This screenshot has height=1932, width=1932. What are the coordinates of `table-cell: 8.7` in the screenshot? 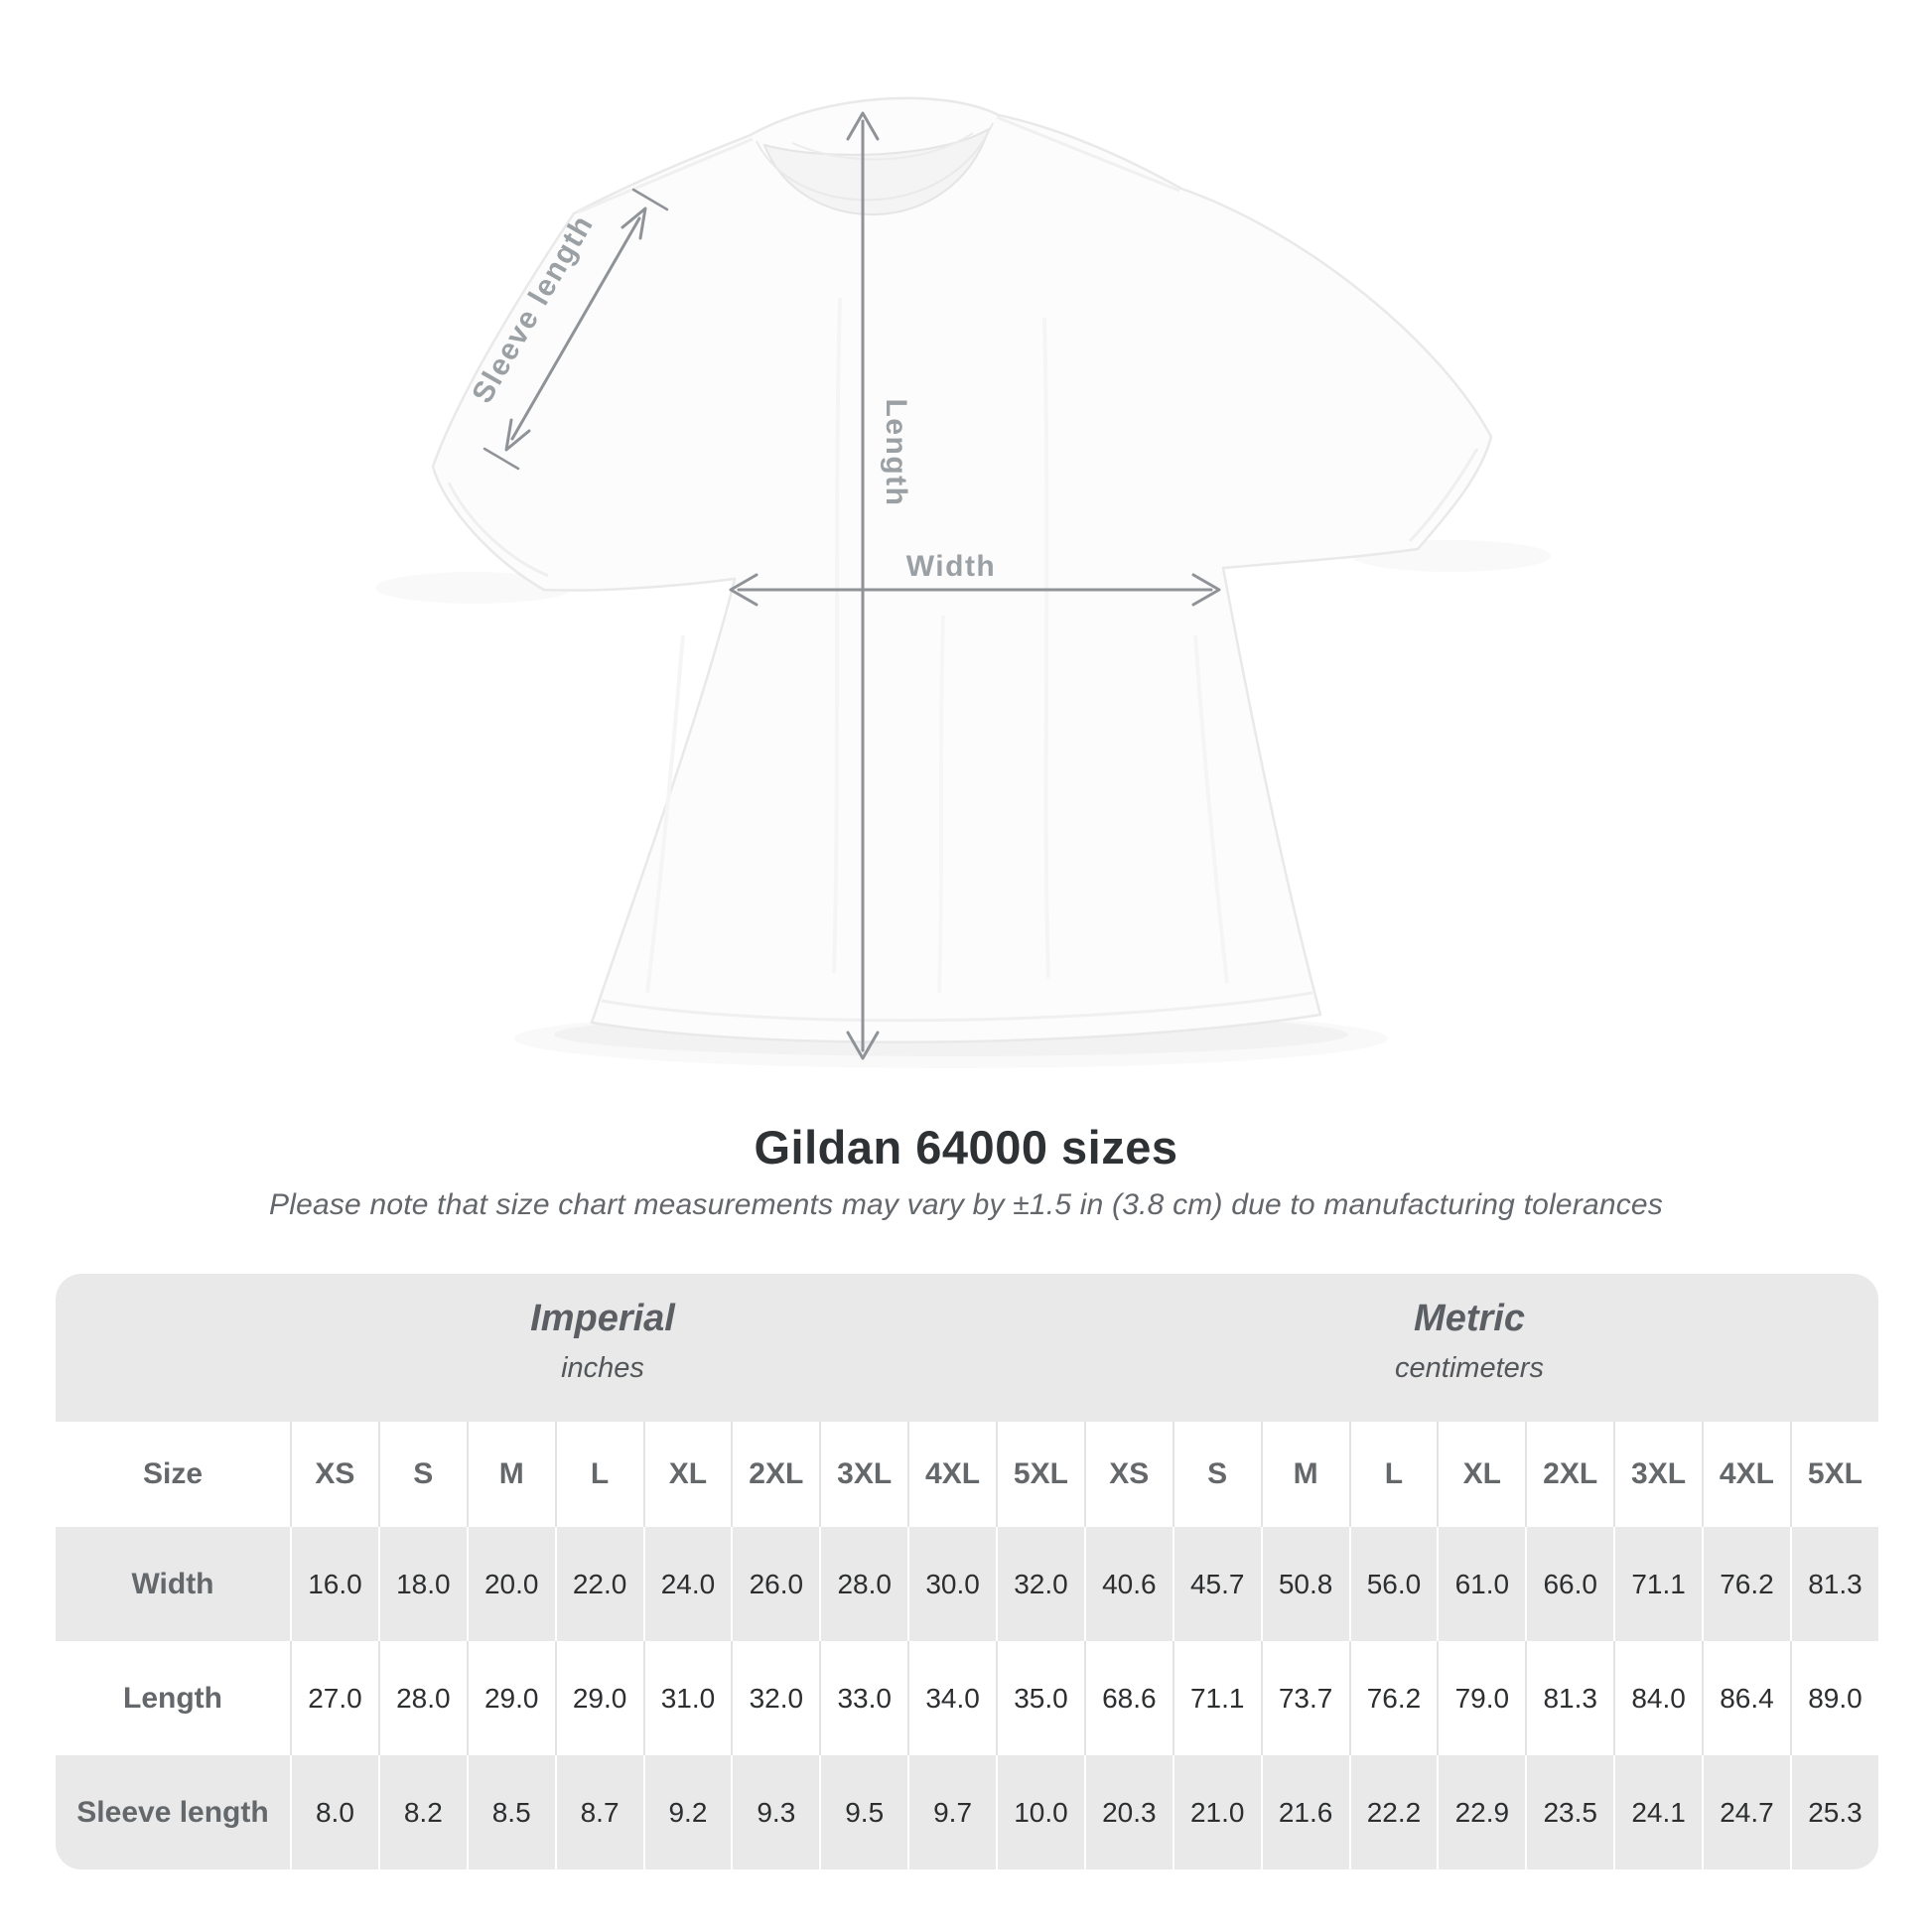 It's located at (598, 1812).